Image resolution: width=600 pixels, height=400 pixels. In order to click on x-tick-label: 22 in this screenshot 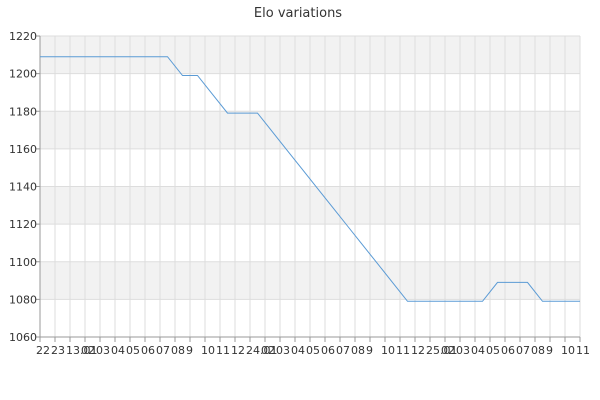, I will do `click(43, 350)`.